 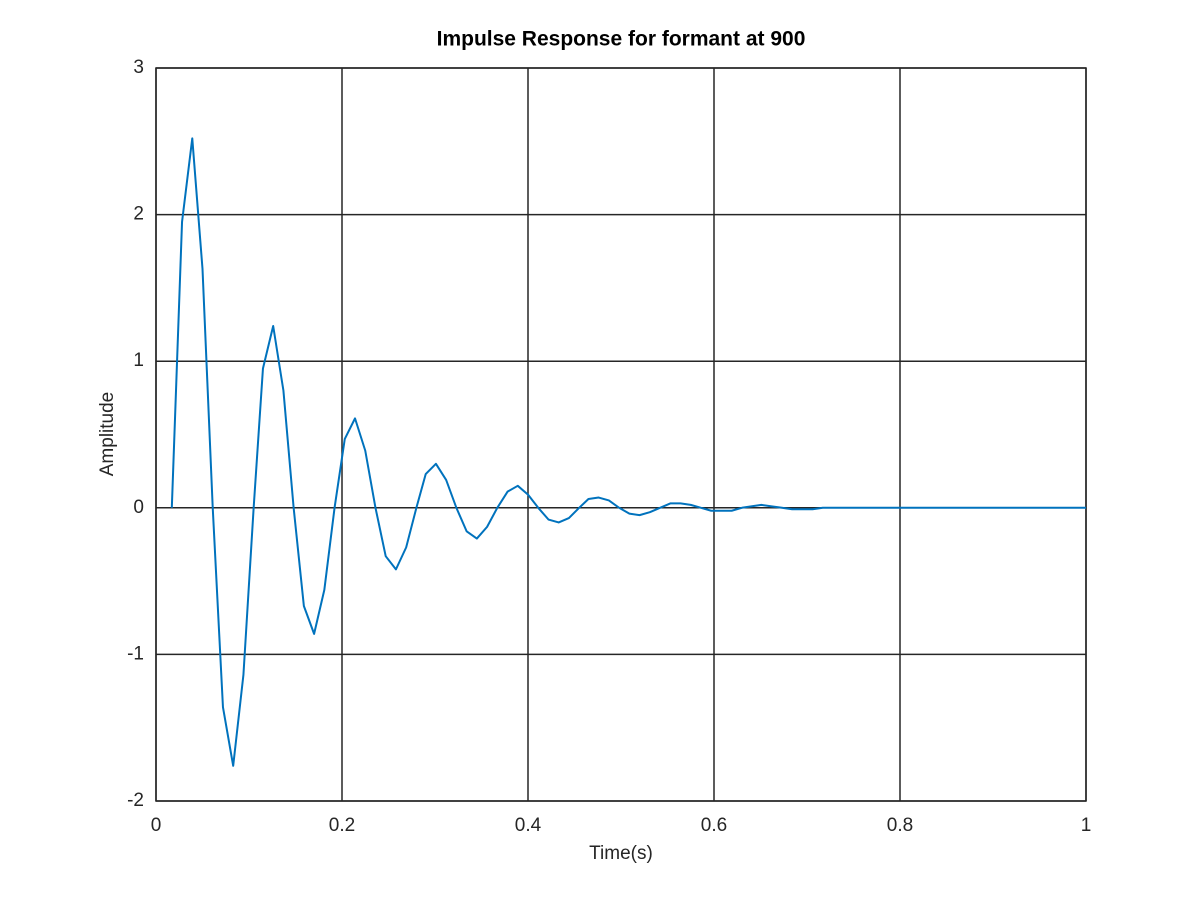 I want to click on y-tick-label: 2, so click(x=138, y=214).